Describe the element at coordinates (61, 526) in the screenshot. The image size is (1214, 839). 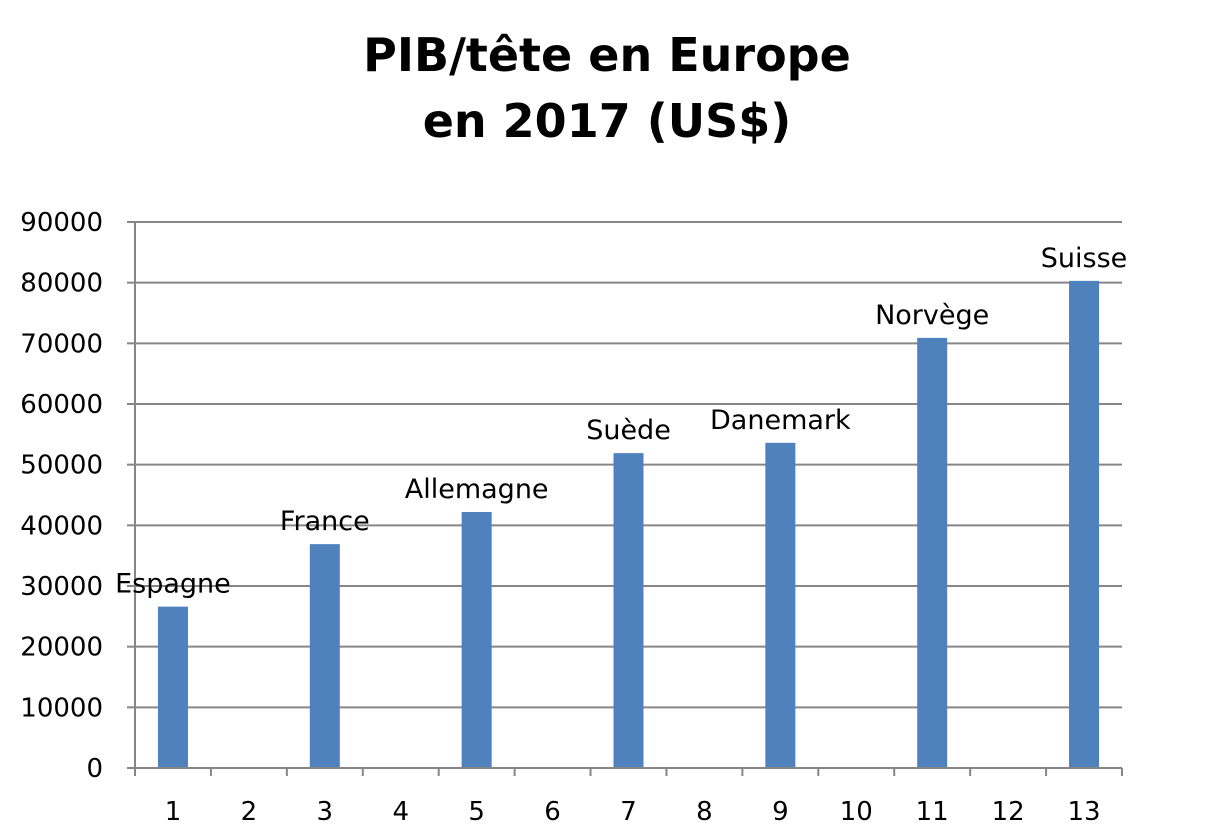
I see `y-tick-label: 40000` at that location.